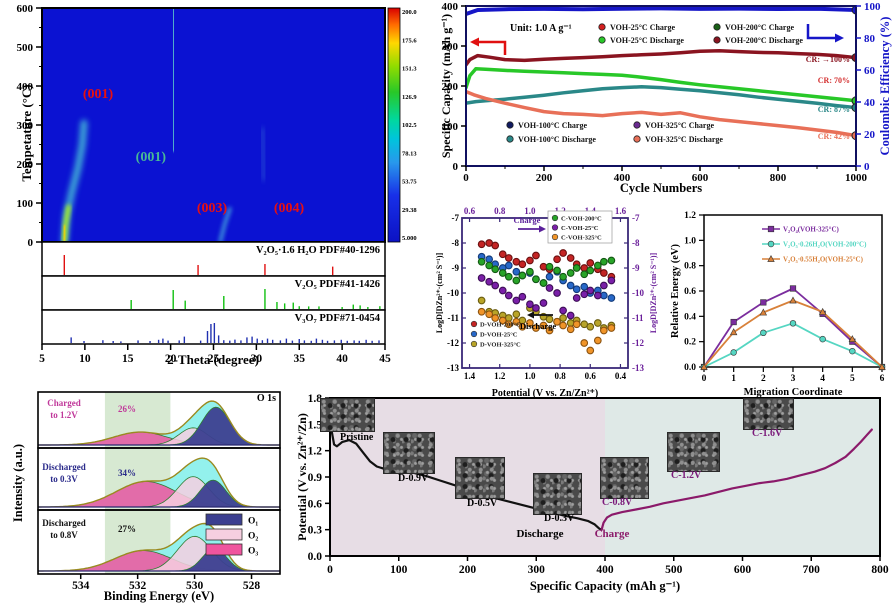 This screenshot has height=606, width=894. I want to click on tick-label: 1.0, so click(530, 376).